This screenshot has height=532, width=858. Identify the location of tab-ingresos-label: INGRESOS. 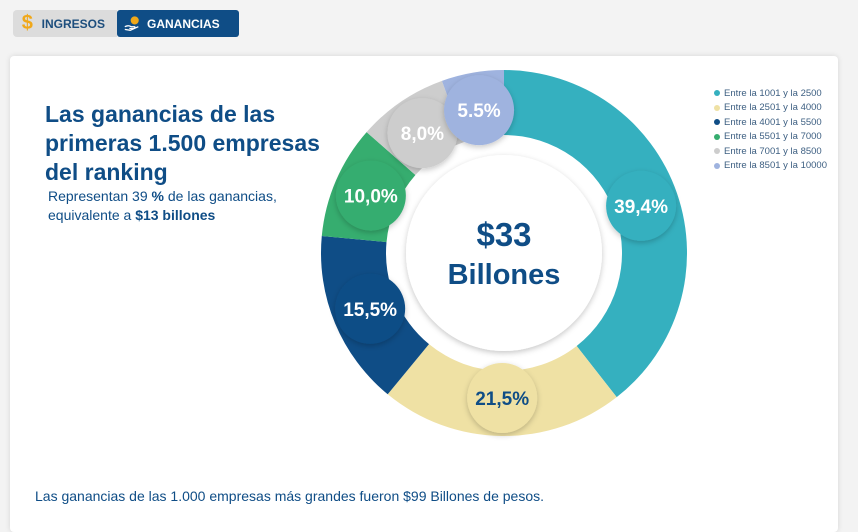
(73, 23).